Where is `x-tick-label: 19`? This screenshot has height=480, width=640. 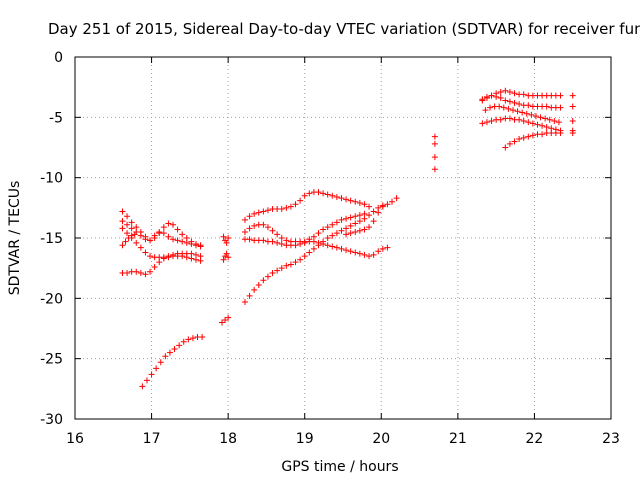 x-tick-label: 19 is located at coordinates (305, 439).